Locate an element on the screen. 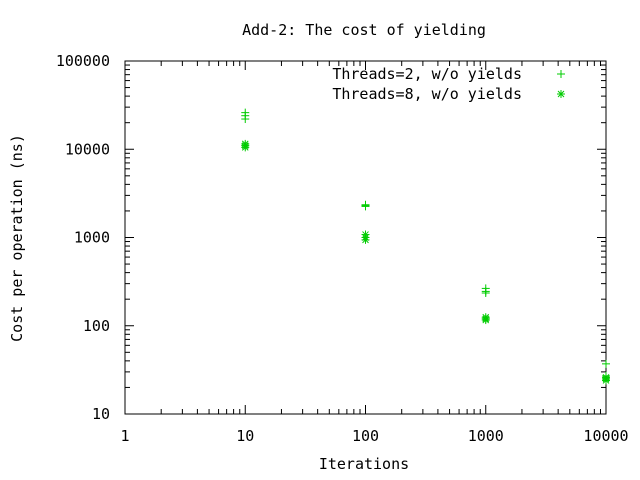 Image resolution: width=640 pixels, height=480 pixels. x-tick-label: 10000 is located at coordinates (605, 436).